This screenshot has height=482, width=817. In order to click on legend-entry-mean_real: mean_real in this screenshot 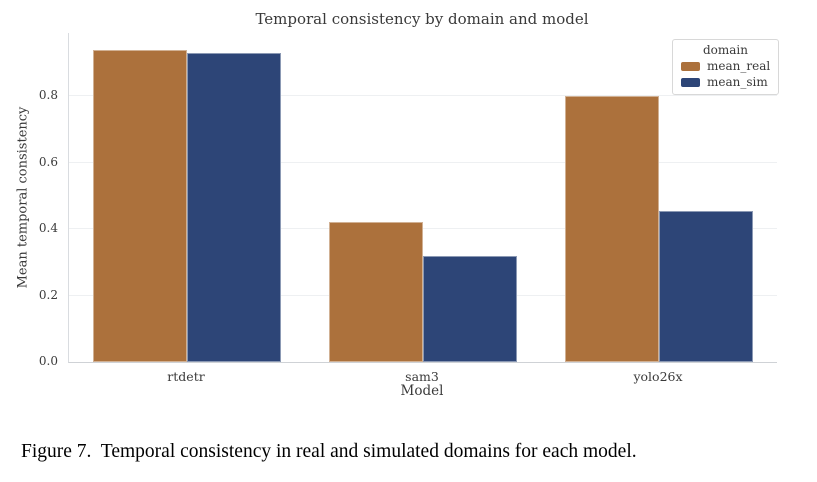, I will do `click(726, 66)`.